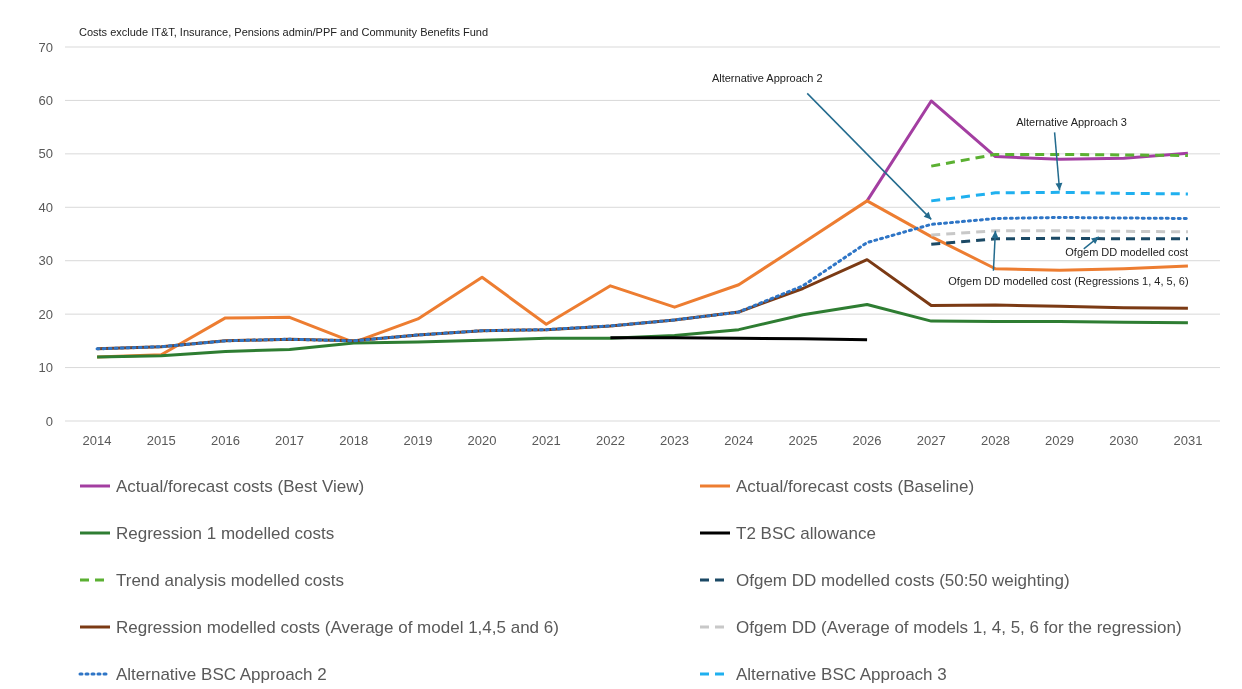 This screenshot has width=1242, height=689. Describe the element at coordinates (1188, 440) in the screenshot. I see `x-tick-label: 2031` at that location.